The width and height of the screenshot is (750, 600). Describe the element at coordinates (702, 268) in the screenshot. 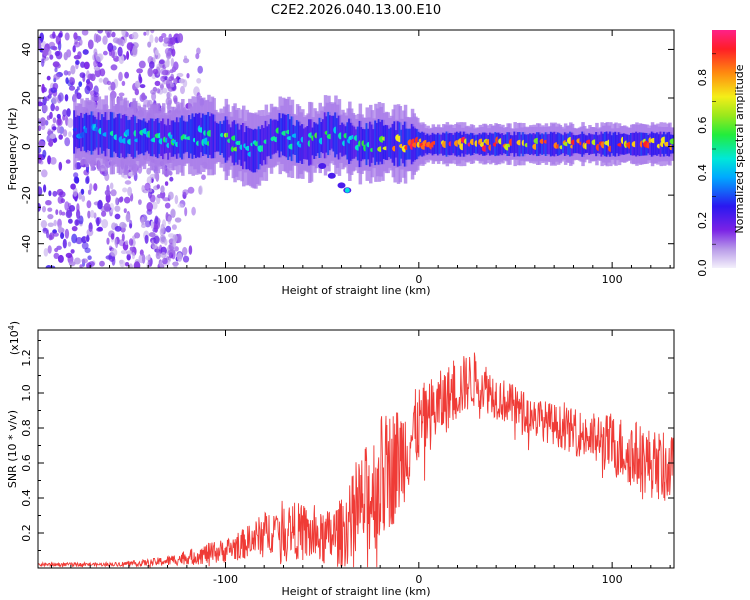

I see `colorbar-tick-label: 0.0` at that location.